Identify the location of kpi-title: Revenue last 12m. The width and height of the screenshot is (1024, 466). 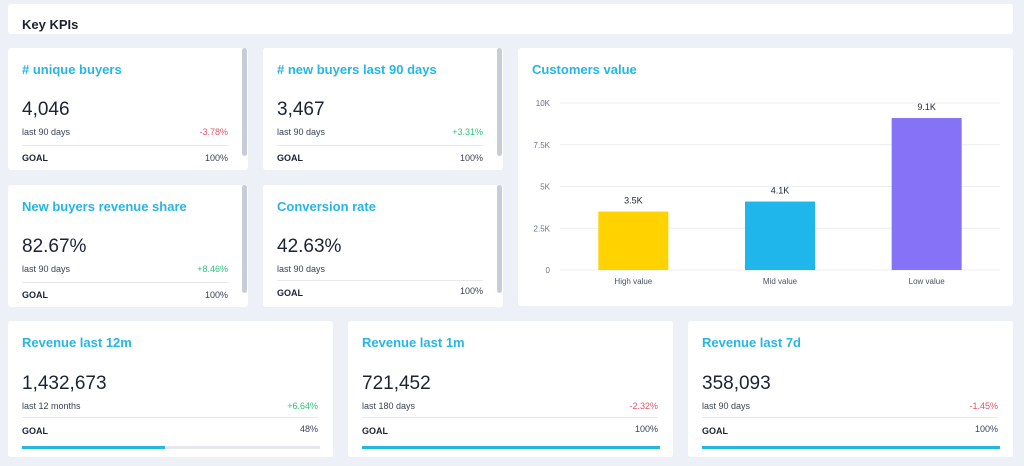
(77, 342).